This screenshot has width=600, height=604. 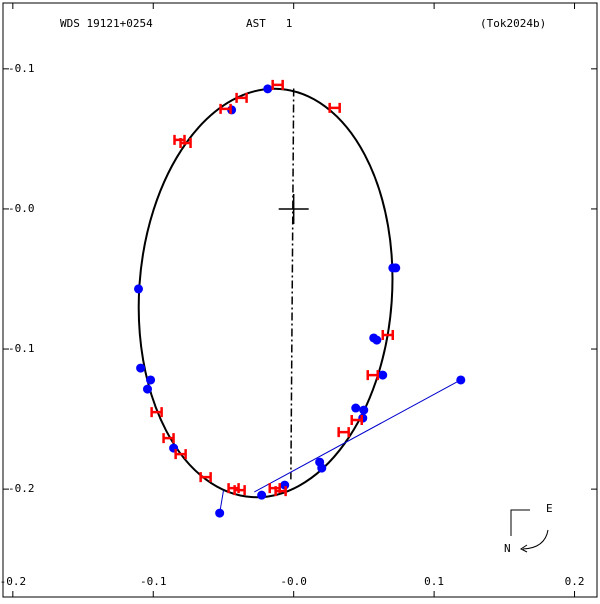 I want to click on reference: (Tok2024b), so click(x=513, y=23).